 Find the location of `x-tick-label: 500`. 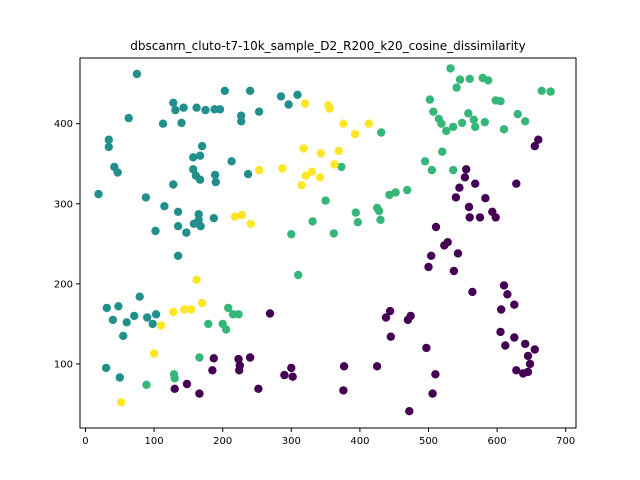

x-tick-label: 500 is located at coordinates (428, 441).